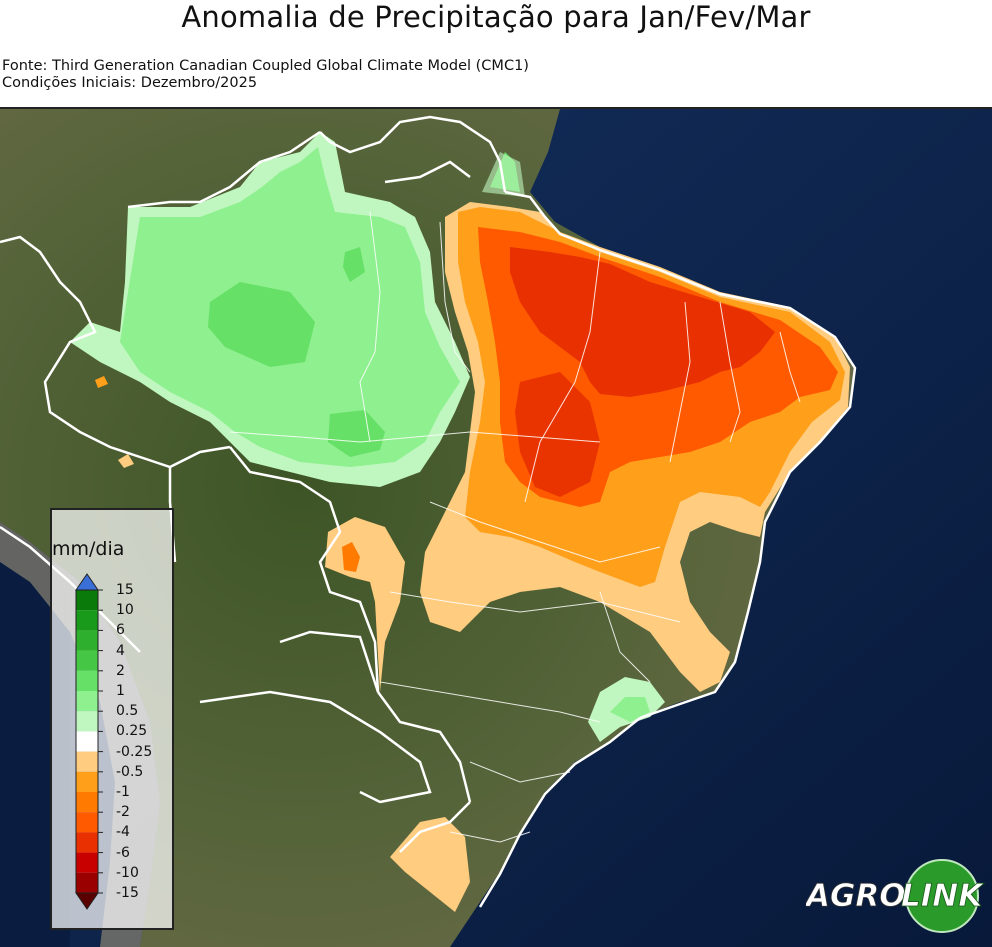  Describe the element at coordinates (630, 709) in the screenshot. I see `anomaly-mid-green-southeast` at that location.